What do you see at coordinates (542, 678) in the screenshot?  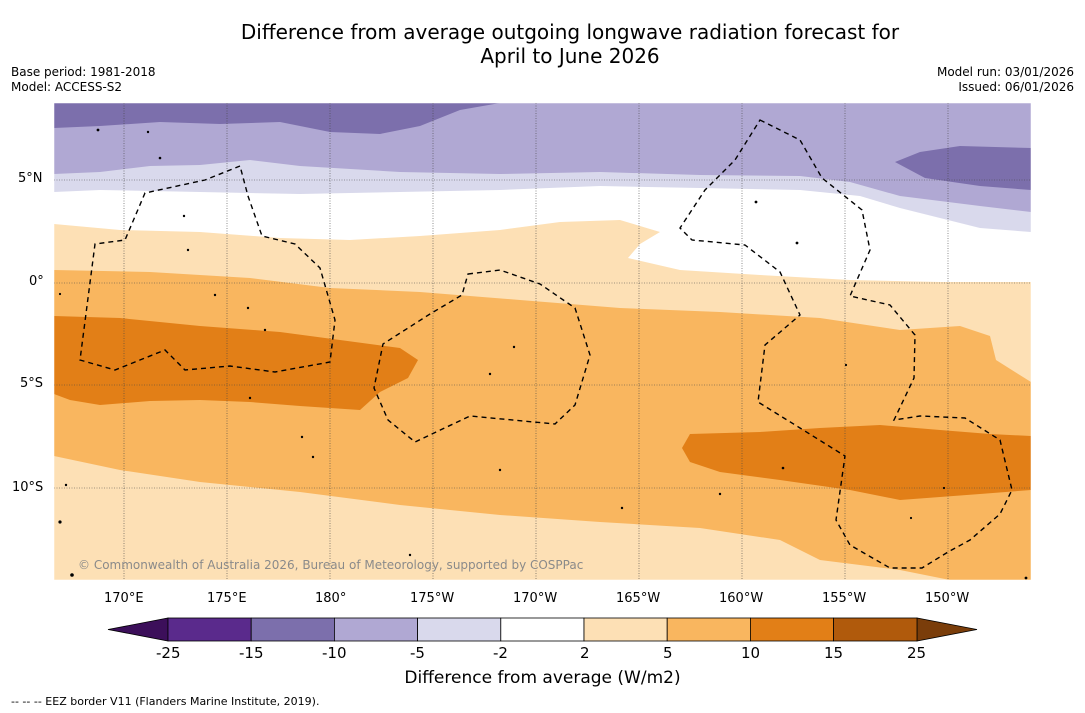 I see `colorbar-label: Difference from average (W/m2)` at bounding box center [542, 678].